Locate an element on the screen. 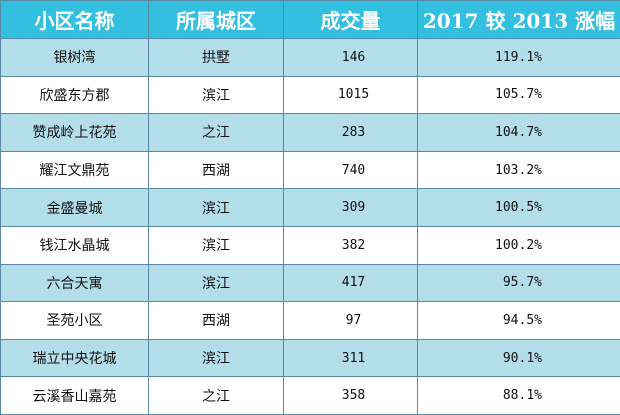 The width and height of the screenshot is (620, 415). cell-growth: 90.1% is located at coordinates (518, 358).